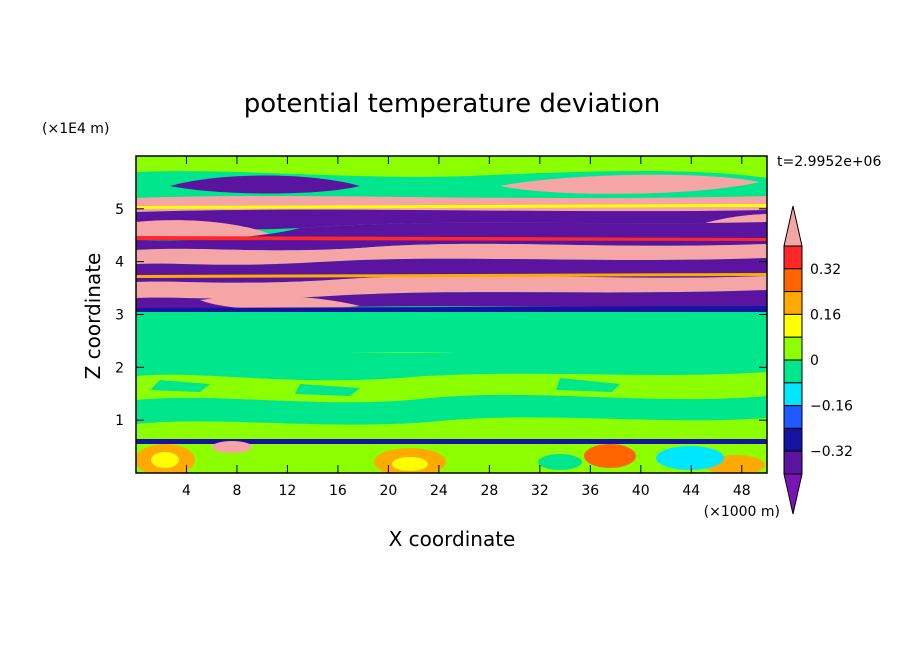  Describe the element at coordinates (489, 491) in the screenshot. I see `x-tick-label: 28` at that location.